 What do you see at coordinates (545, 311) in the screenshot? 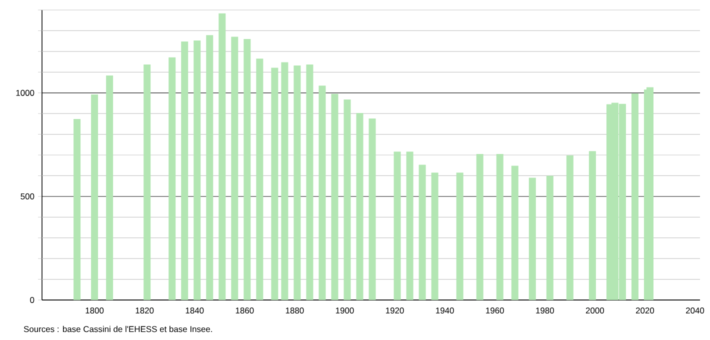
I see `x-tick-label: 1980` at bounding box center [545, 311].